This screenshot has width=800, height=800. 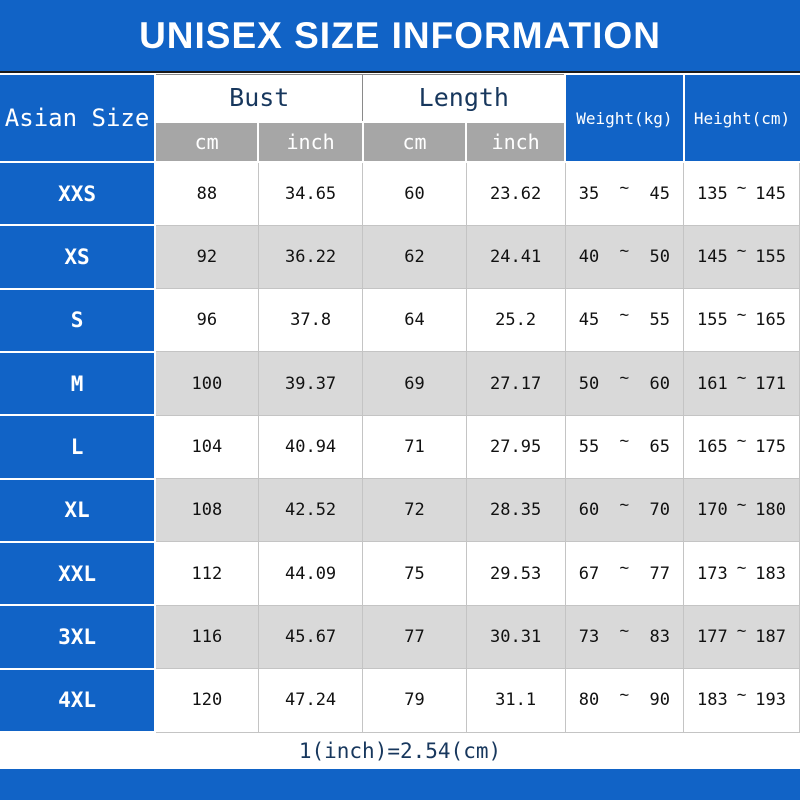 I want to click on range-max: 193, so click(x=770, y=700).